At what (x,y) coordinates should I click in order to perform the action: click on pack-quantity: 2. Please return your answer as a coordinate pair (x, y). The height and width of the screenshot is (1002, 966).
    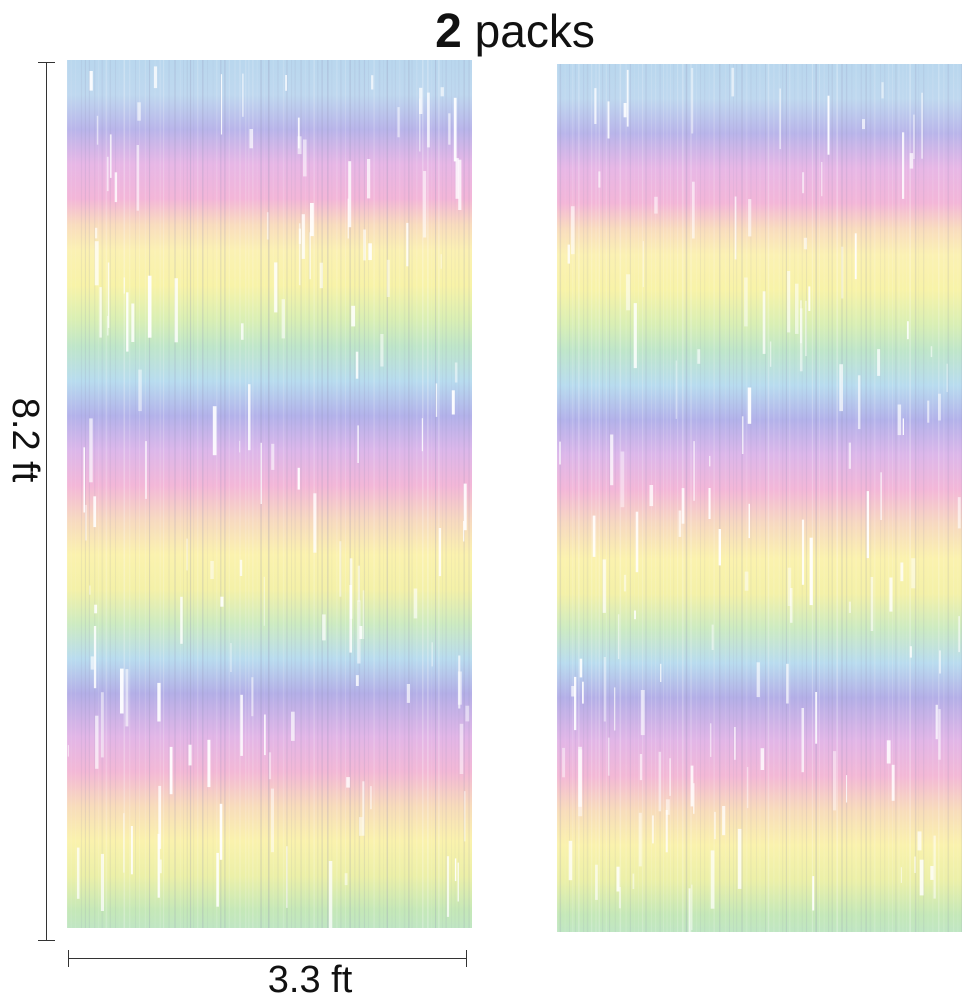
    Looking at the image, I should click on (448, 31).